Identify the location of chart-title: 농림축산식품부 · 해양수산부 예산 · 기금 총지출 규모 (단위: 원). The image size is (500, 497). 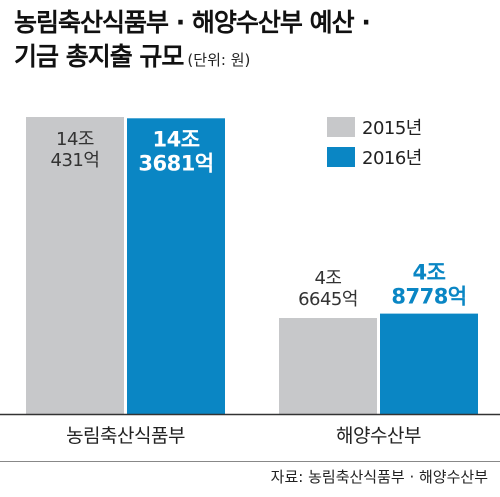
(254, 41).